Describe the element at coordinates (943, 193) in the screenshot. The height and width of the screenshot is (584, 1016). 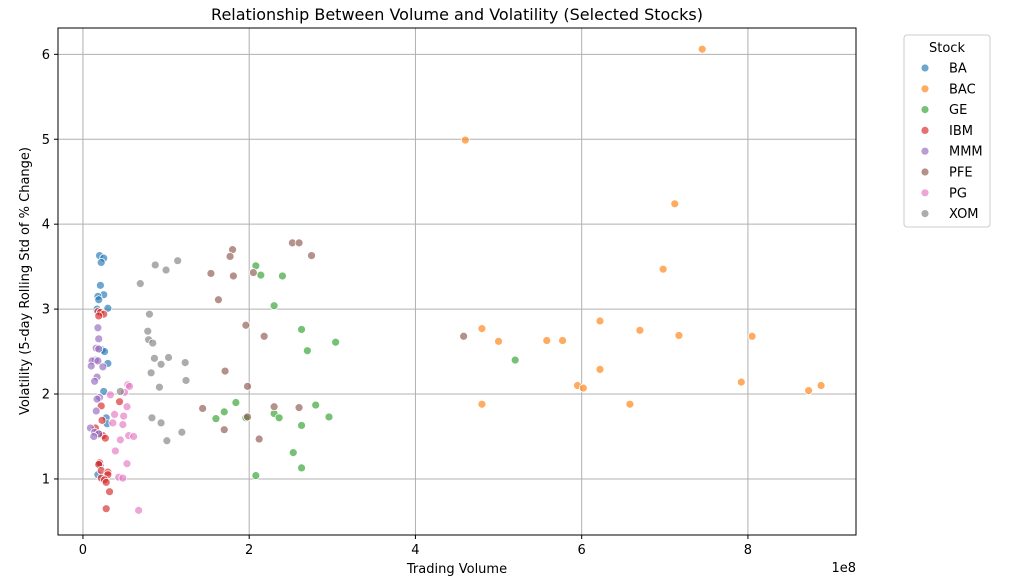
I see `legend-item-pg: PG` at that location.